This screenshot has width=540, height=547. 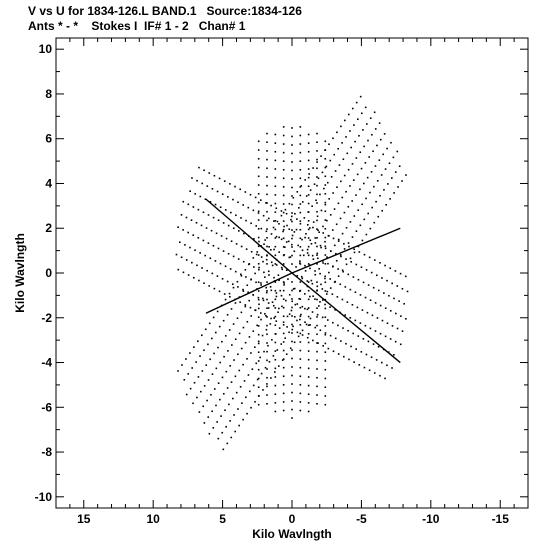 I want to click on y-tick-label: 4, so click(x=48, y=183).